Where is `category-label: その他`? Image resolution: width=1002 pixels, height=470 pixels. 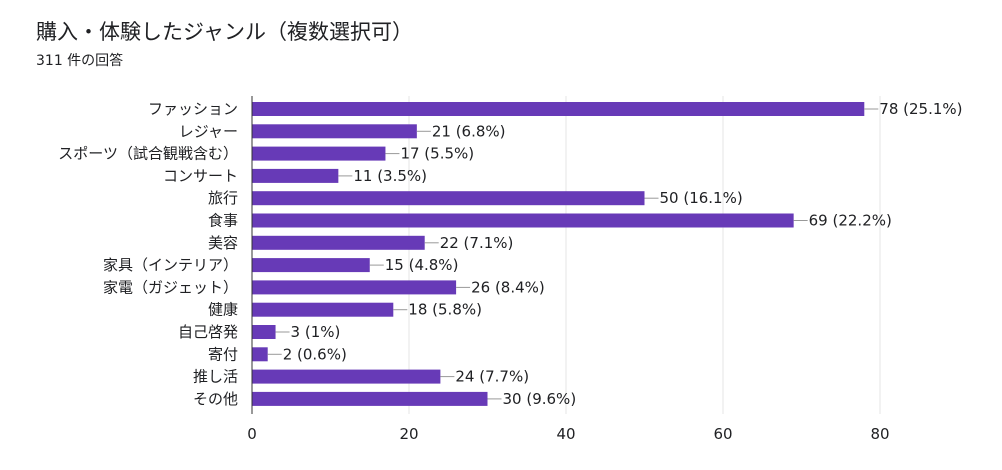 category-label: その他 is located at coordinates (215, 399).